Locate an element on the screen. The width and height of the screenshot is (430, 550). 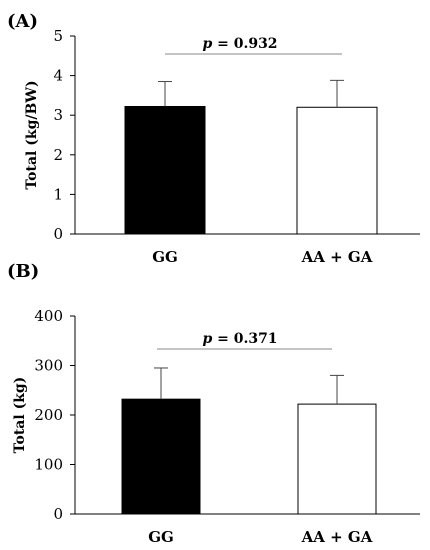
y-axis-title-a: Total (kg/BW) is located at coordinates (32, 134).